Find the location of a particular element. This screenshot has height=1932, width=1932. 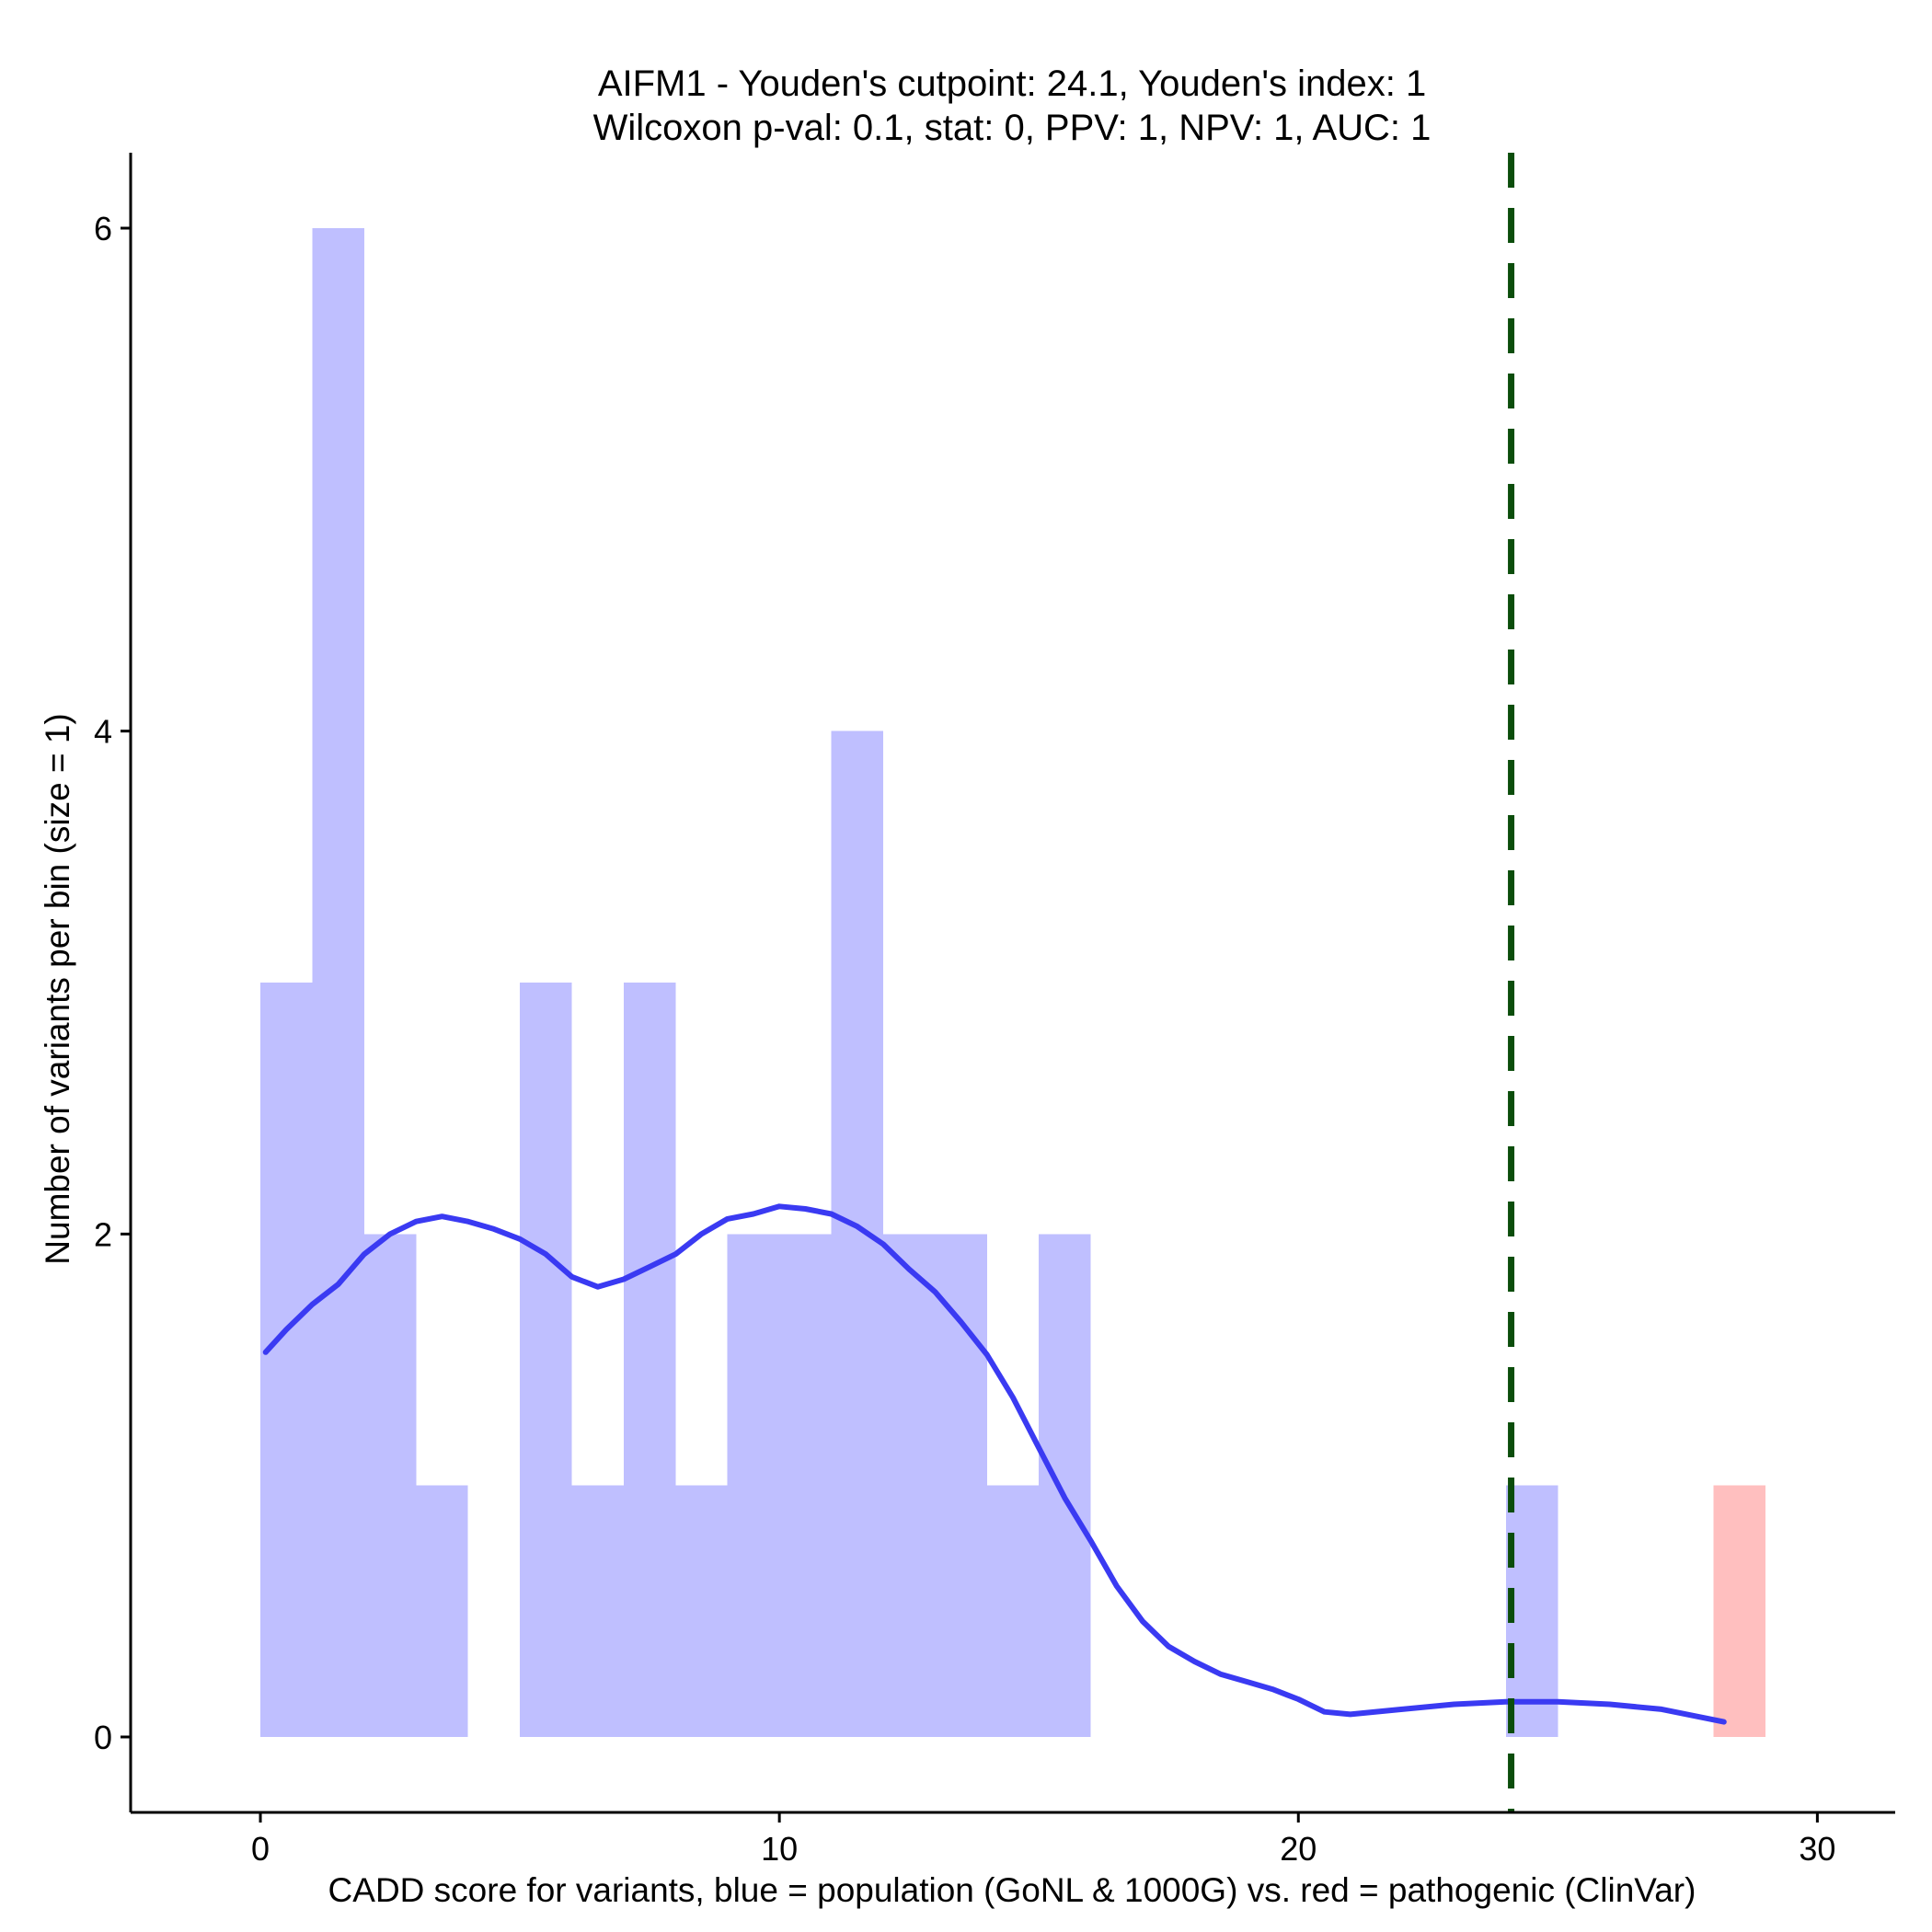

histogram-bar-series0-bin11 is located at coordinates (909, 1485).